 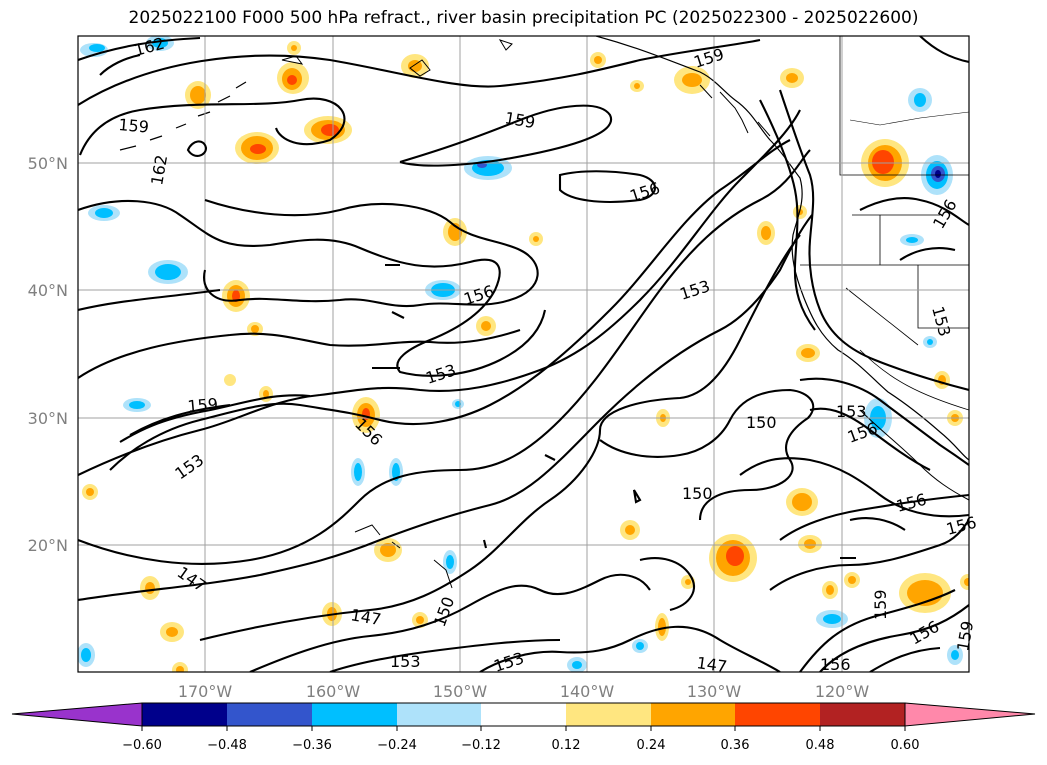 I want to click on colorbar-frame, so click(x=523, y=714).